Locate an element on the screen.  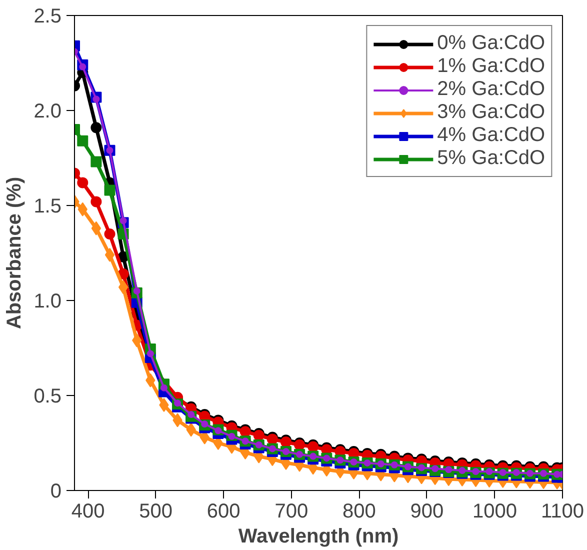
legend-label: 3% Ga:CdO is located at coordinates (491, 112).